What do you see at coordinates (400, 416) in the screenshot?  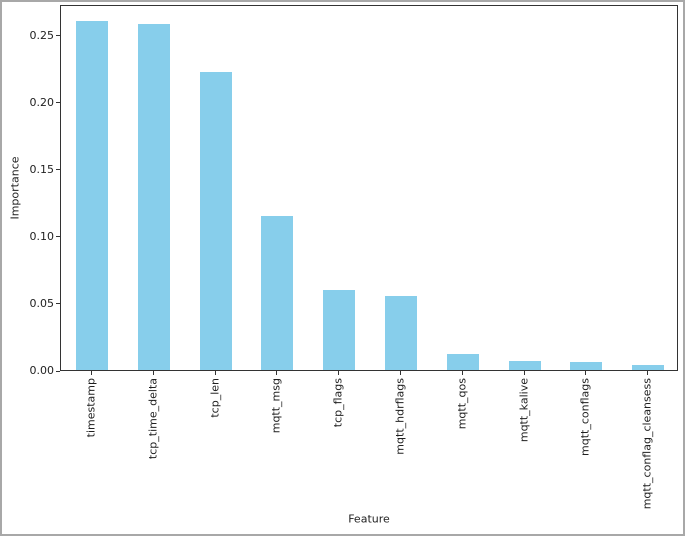 I see `x-tick-label-mqtt_hdrflags: mqtt_hdrflags` at bounding box center [400, 416].